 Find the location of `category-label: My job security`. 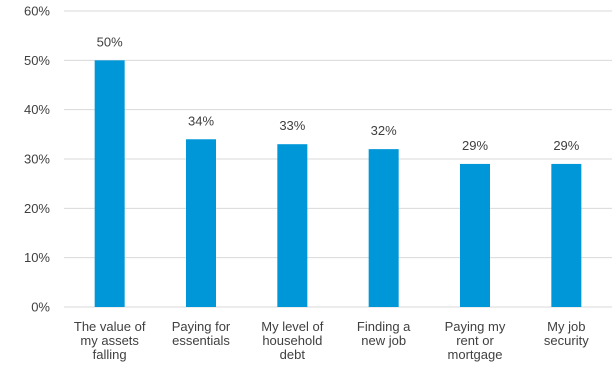

category-label: My job security is located at coordinates (566, 333).